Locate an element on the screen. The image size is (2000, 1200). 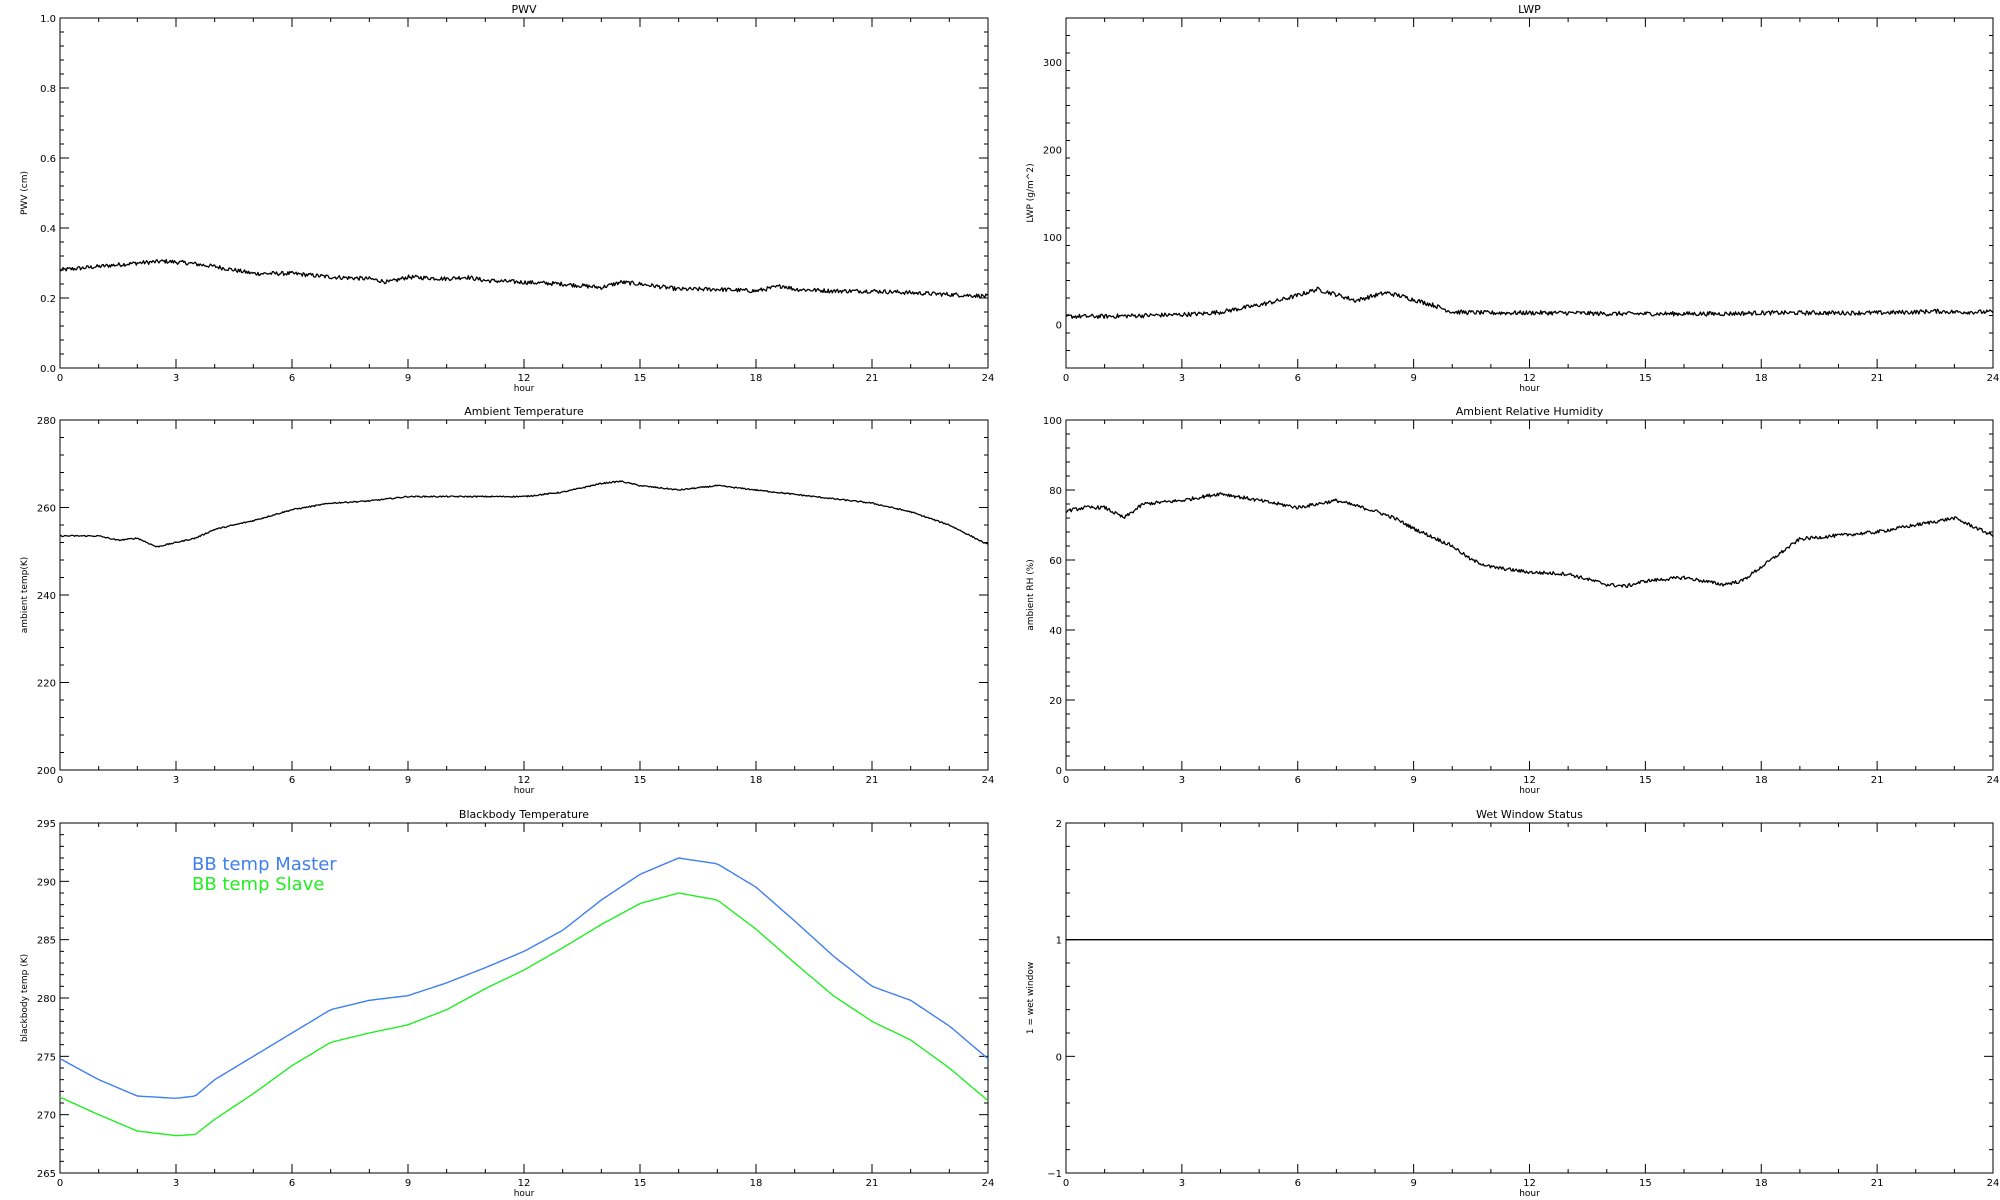
ambient-temperature-x-tick-label: 6 is located at coordinates (292, 780).